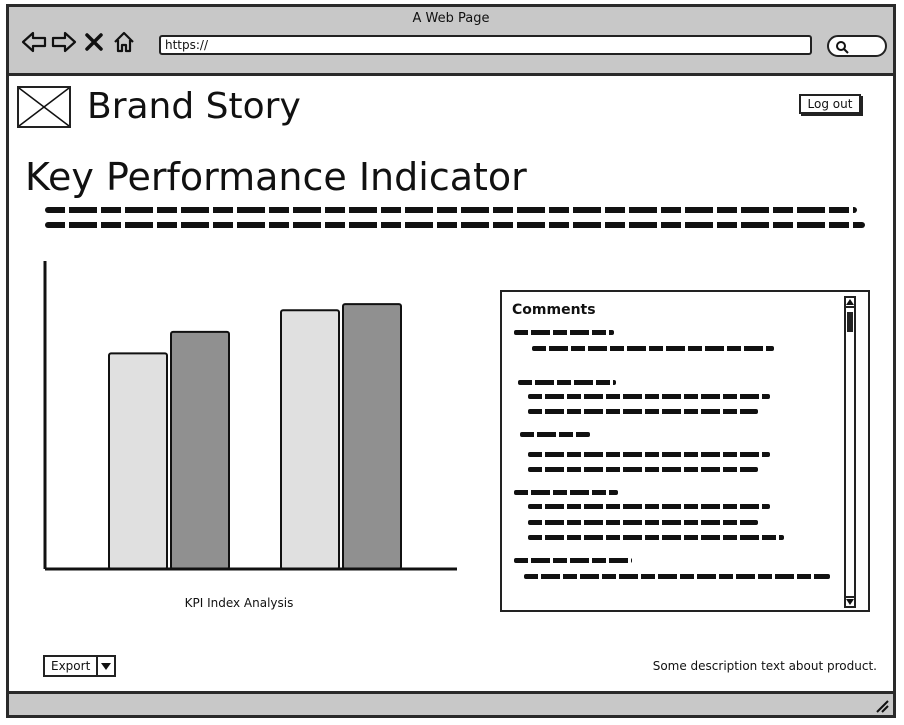 This screenshot has height=725, width=904. What do you see at coordinates (239, 603) in the screenshot?
I see `chart-caption: KPI Index Analysis` at bounding box center [239, 603].